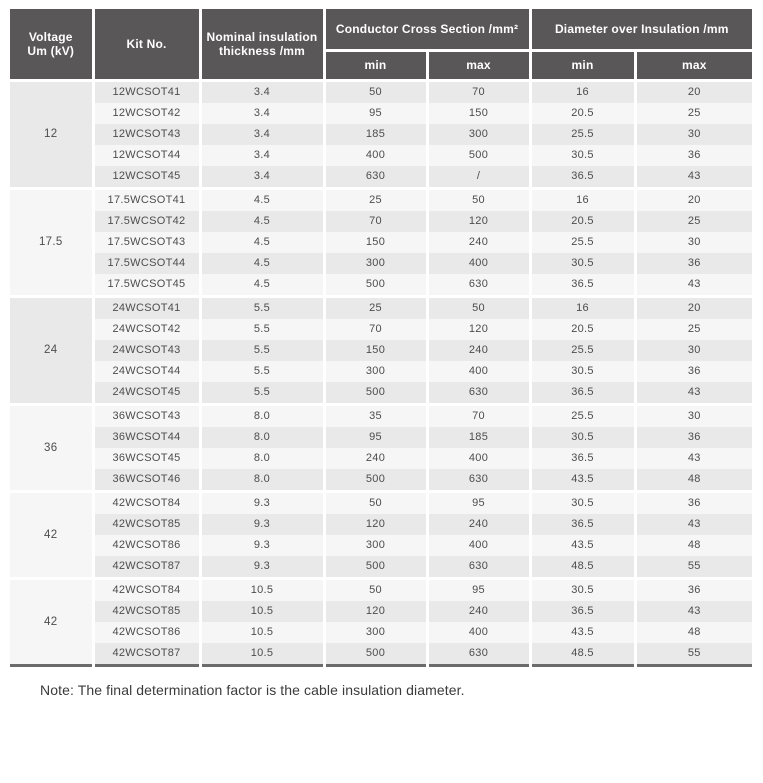 The image size is (763, 783). What do you see at coordinates (381, 632) in the screenshot?
I see `table-row: 42WCSOT86 10.5 300 400 43.5 48` at bounding box center [381, 632].